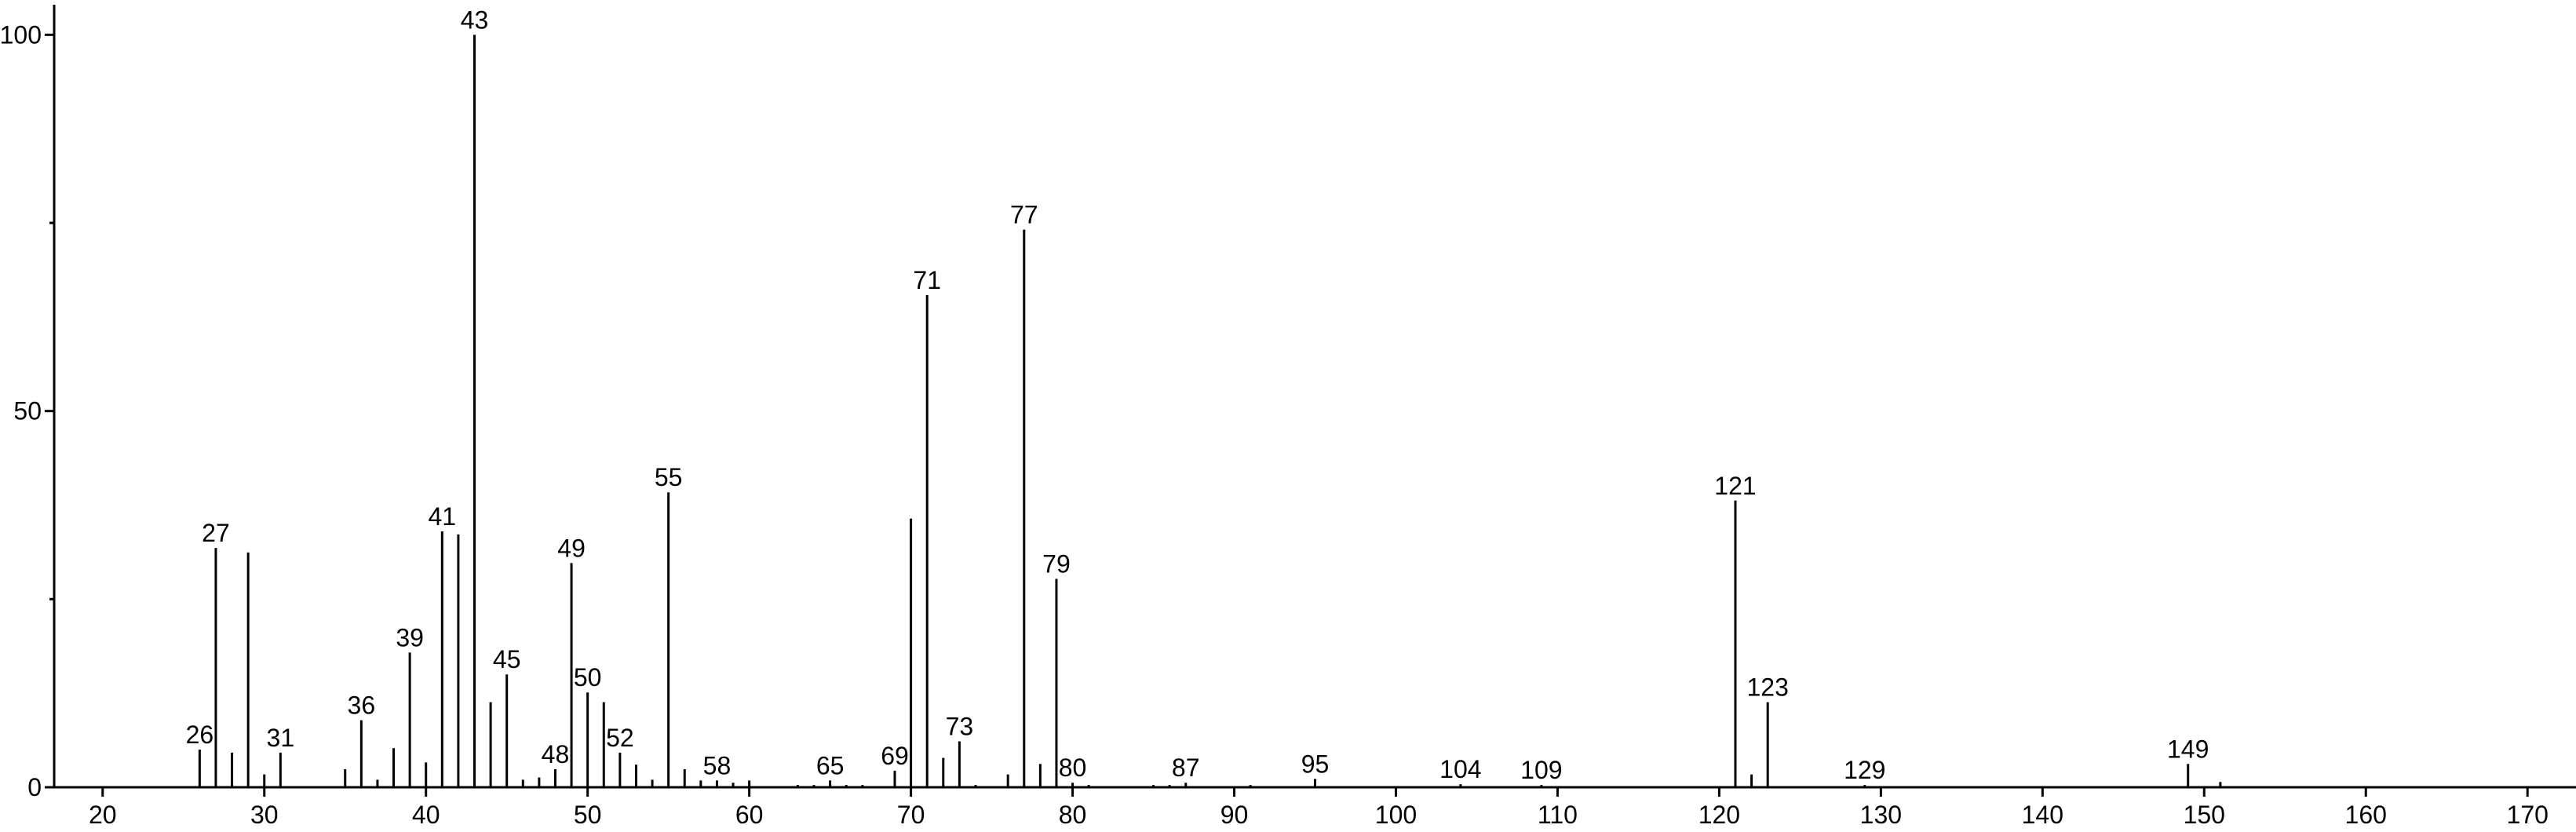 The image size is (2576, 832). I want to click on x-tick-label: 80, so click(1073, 815).